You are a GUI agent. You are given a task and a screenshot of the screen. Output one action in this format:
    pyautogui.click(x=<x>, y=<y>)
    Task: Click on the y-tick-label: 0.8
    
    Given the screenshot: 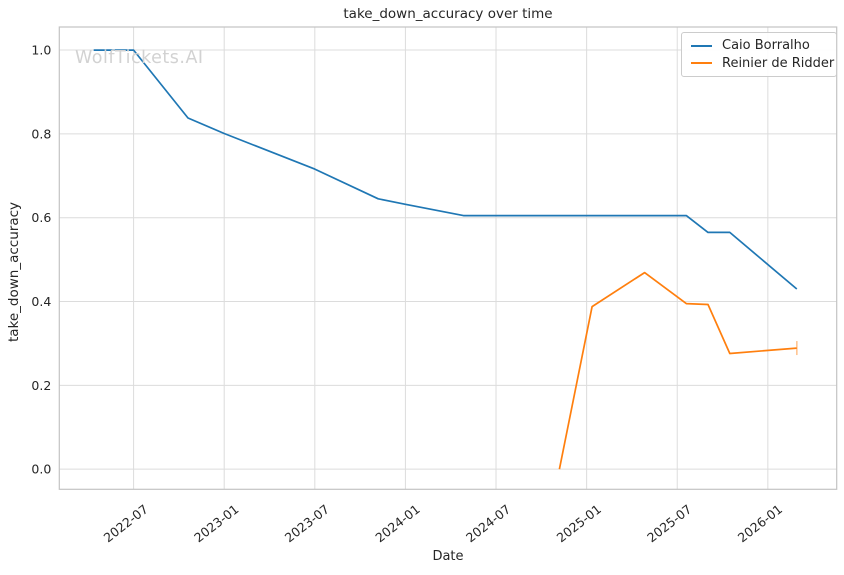 What is the action you would take?
    pyautogui.click(x=41, y=133)
    